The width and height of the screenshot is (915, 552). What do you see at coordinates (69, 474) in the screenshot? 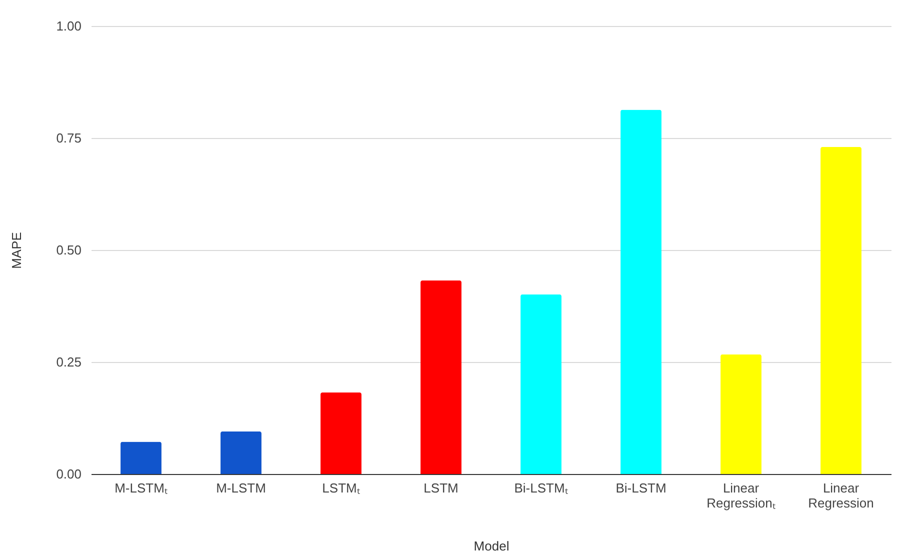
I see `y-tick-label: 0.00` at bounding box center [69, 474].